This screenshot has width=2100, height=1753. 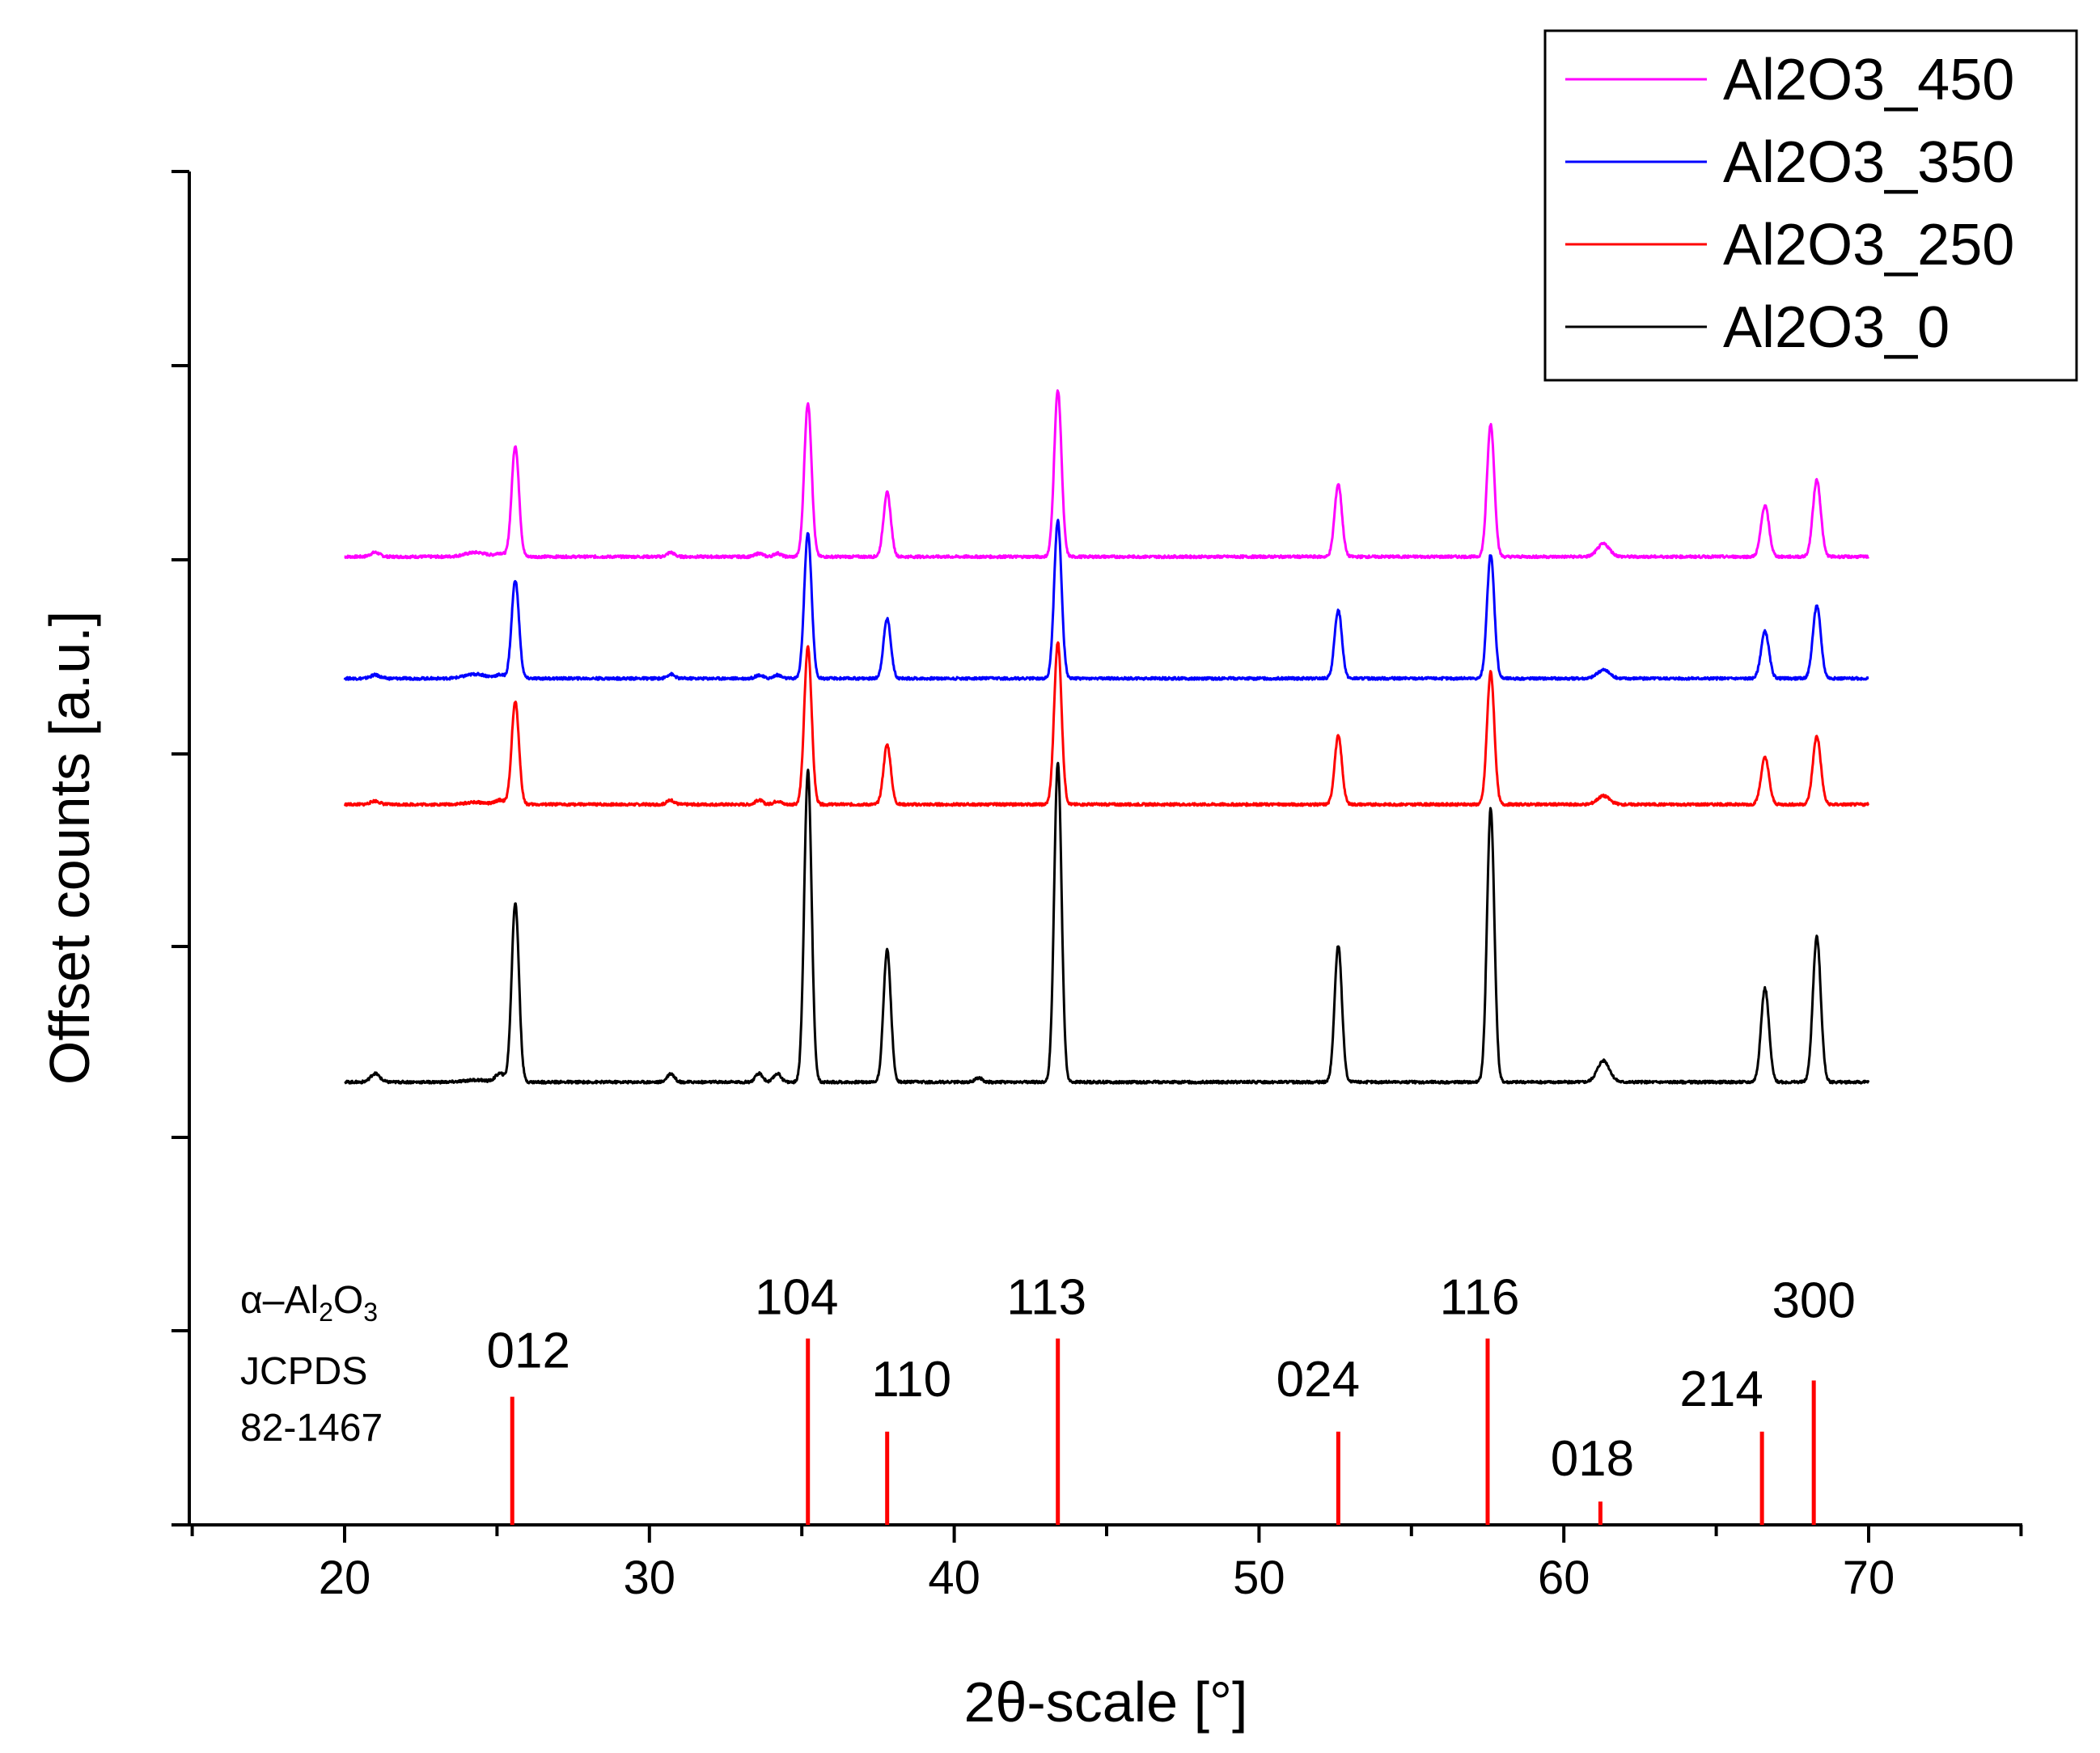 What do you see at coordinates (345, 1578) in the screenshot?
I see `x-tick-label-20: 20` at bounding box center [345, 1578].